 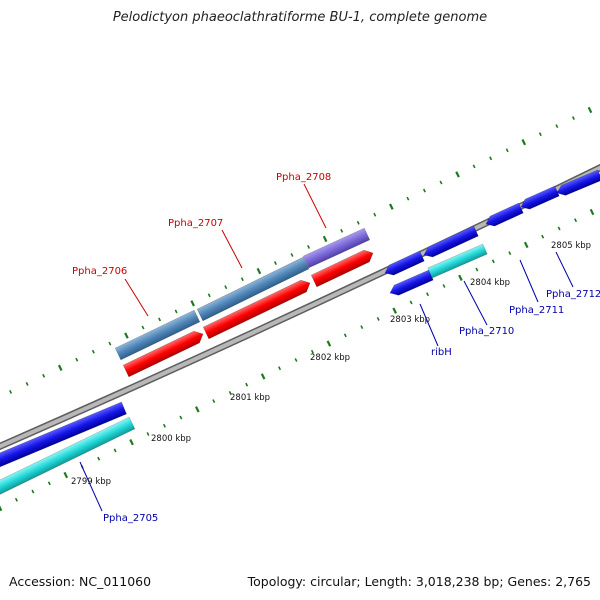 I want to click on kbp-label-2800: 2800 kbp, so click(x=171, y=439).